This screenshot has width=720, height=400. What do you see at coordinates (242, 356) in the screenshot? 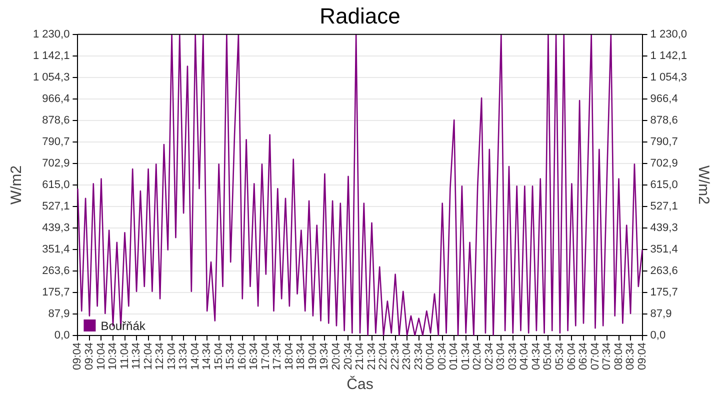
I see `x-tick-label: 16:04` at bounding box center [242, 356].